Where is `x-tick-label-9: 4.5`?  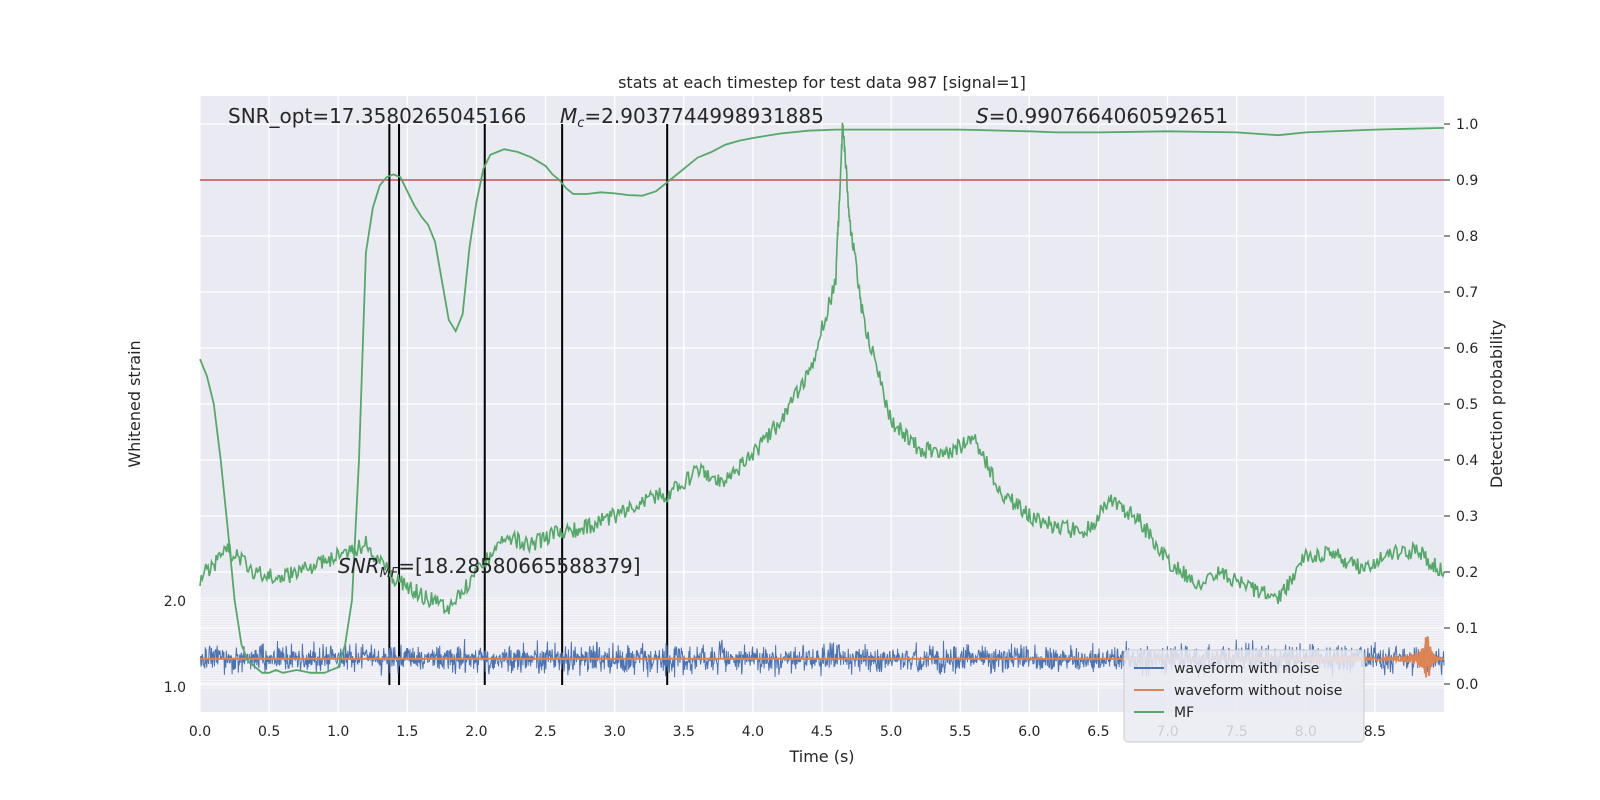
x-tick-label-9: 4.5 is located at coordinates (822, 732).